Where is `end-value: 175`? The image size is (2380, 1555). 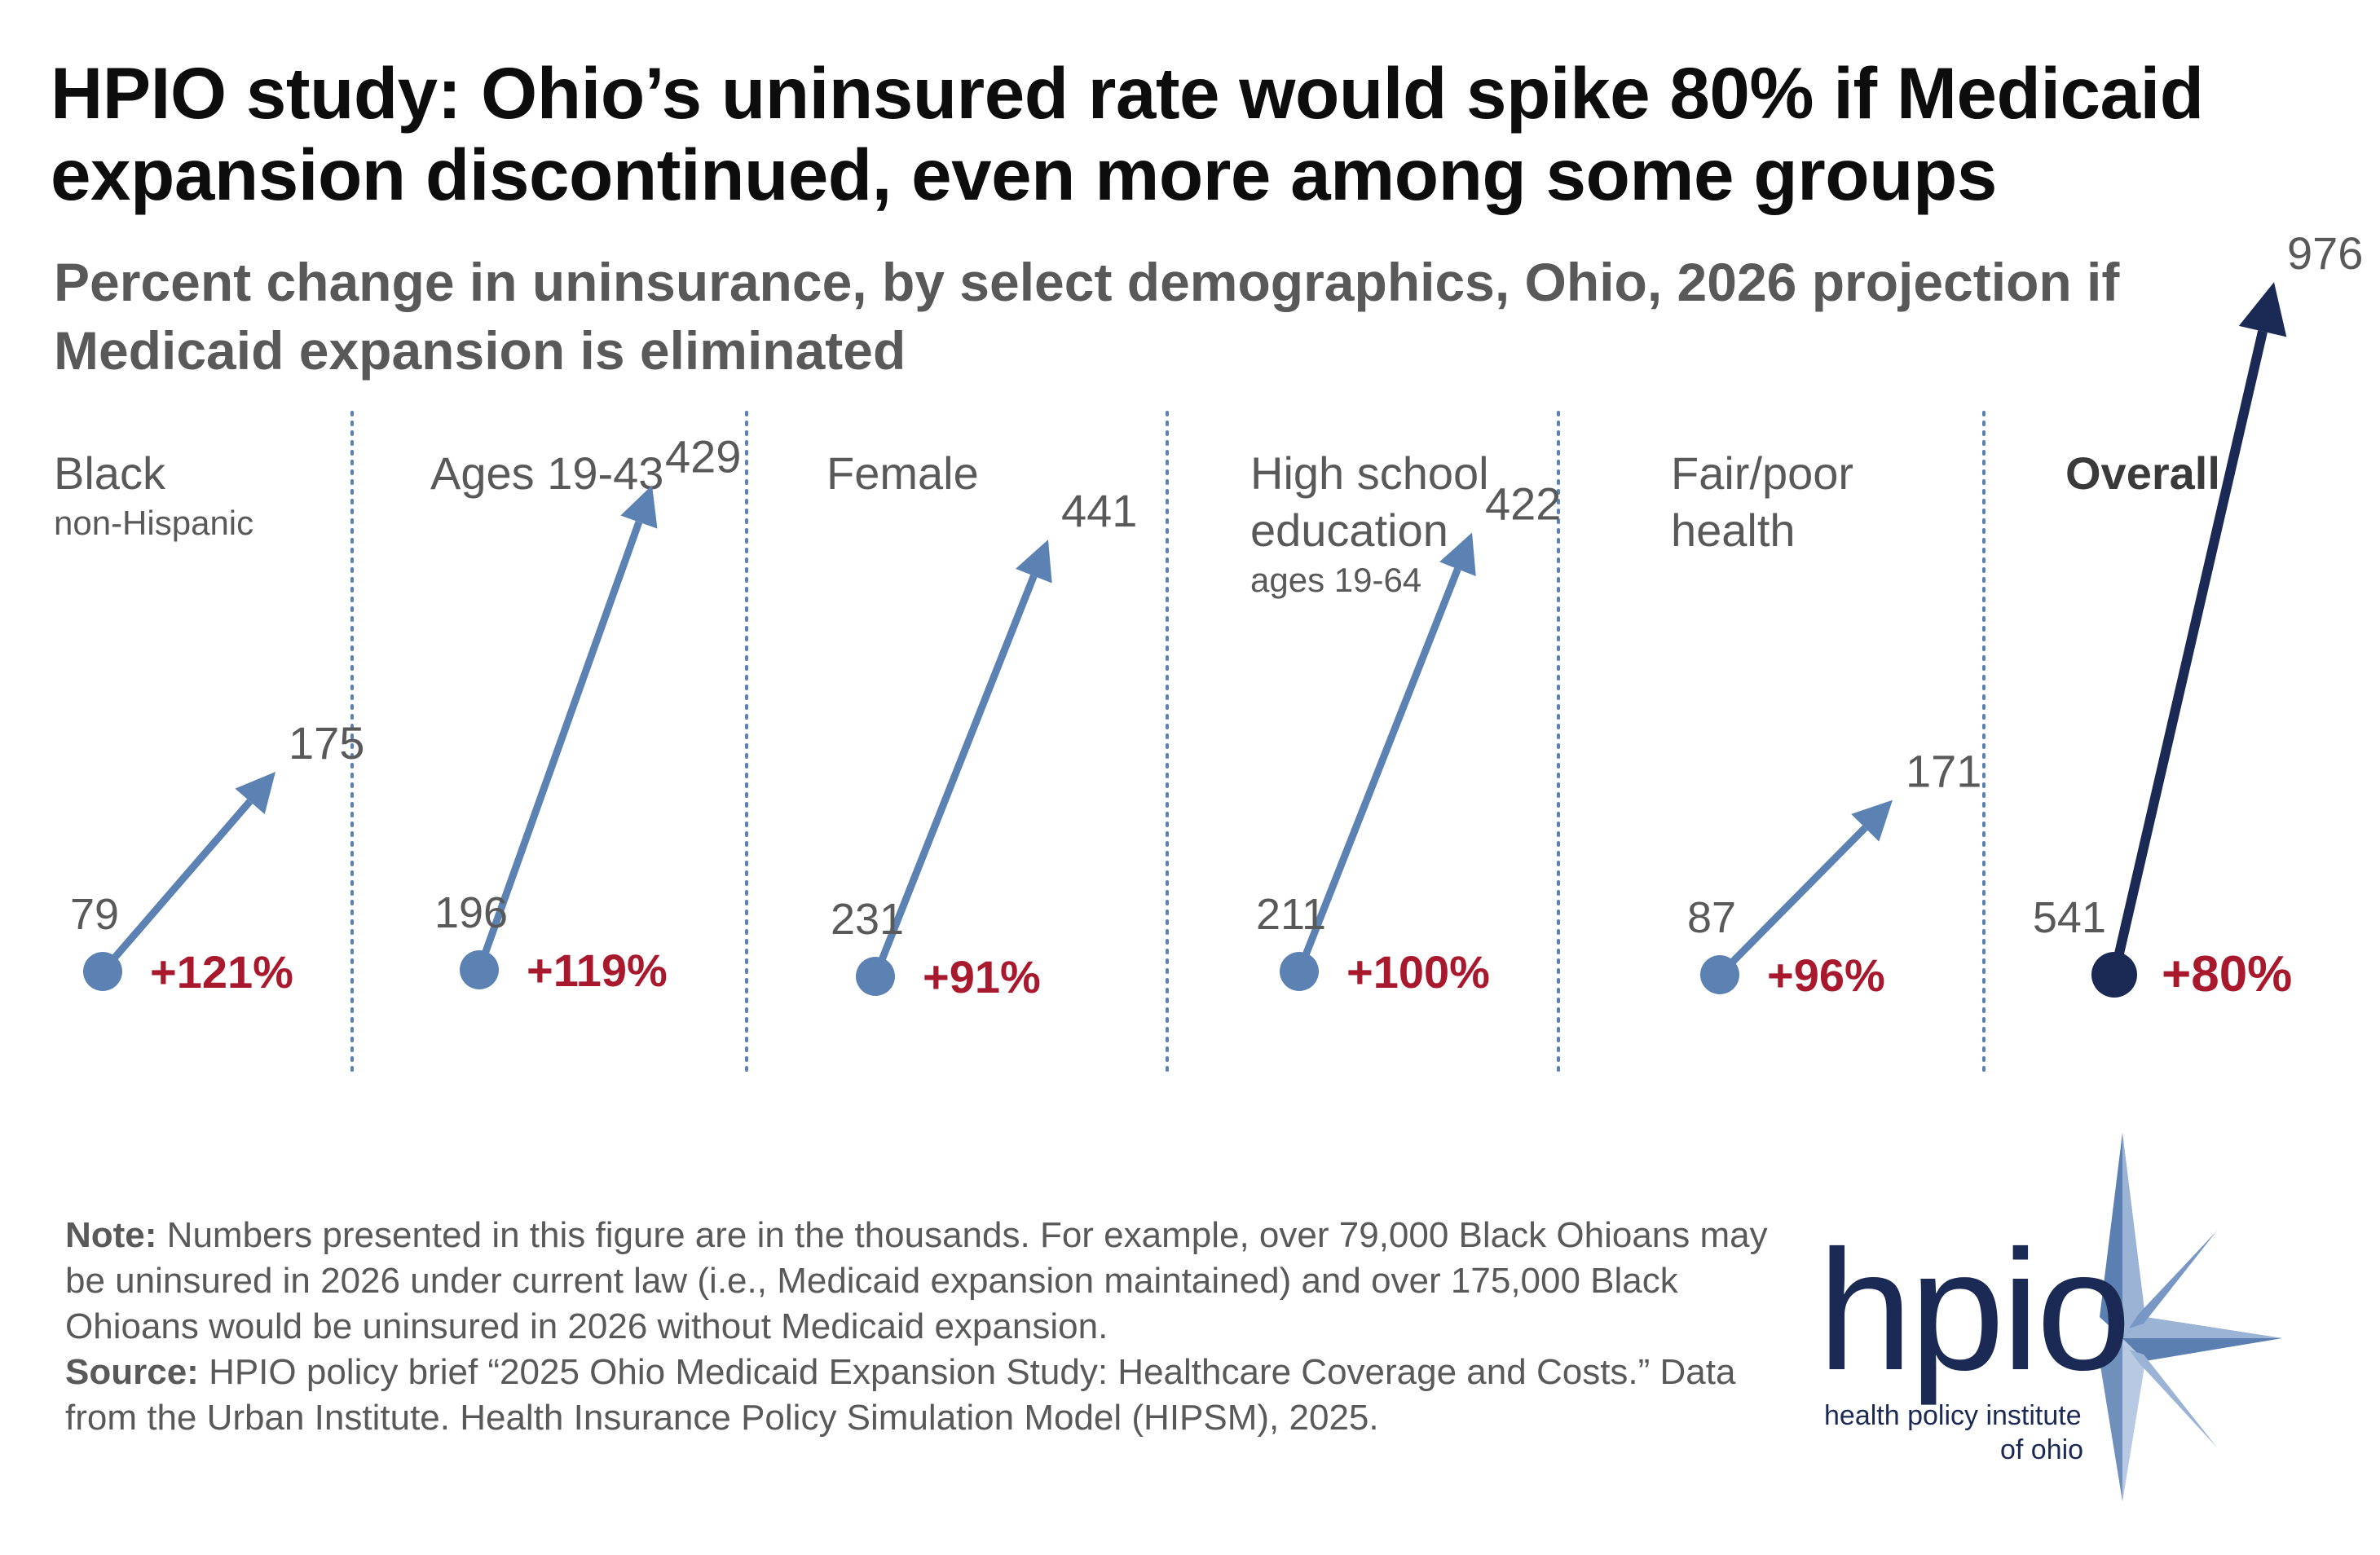
end-value: 175 is located at coordinates (326, 743).